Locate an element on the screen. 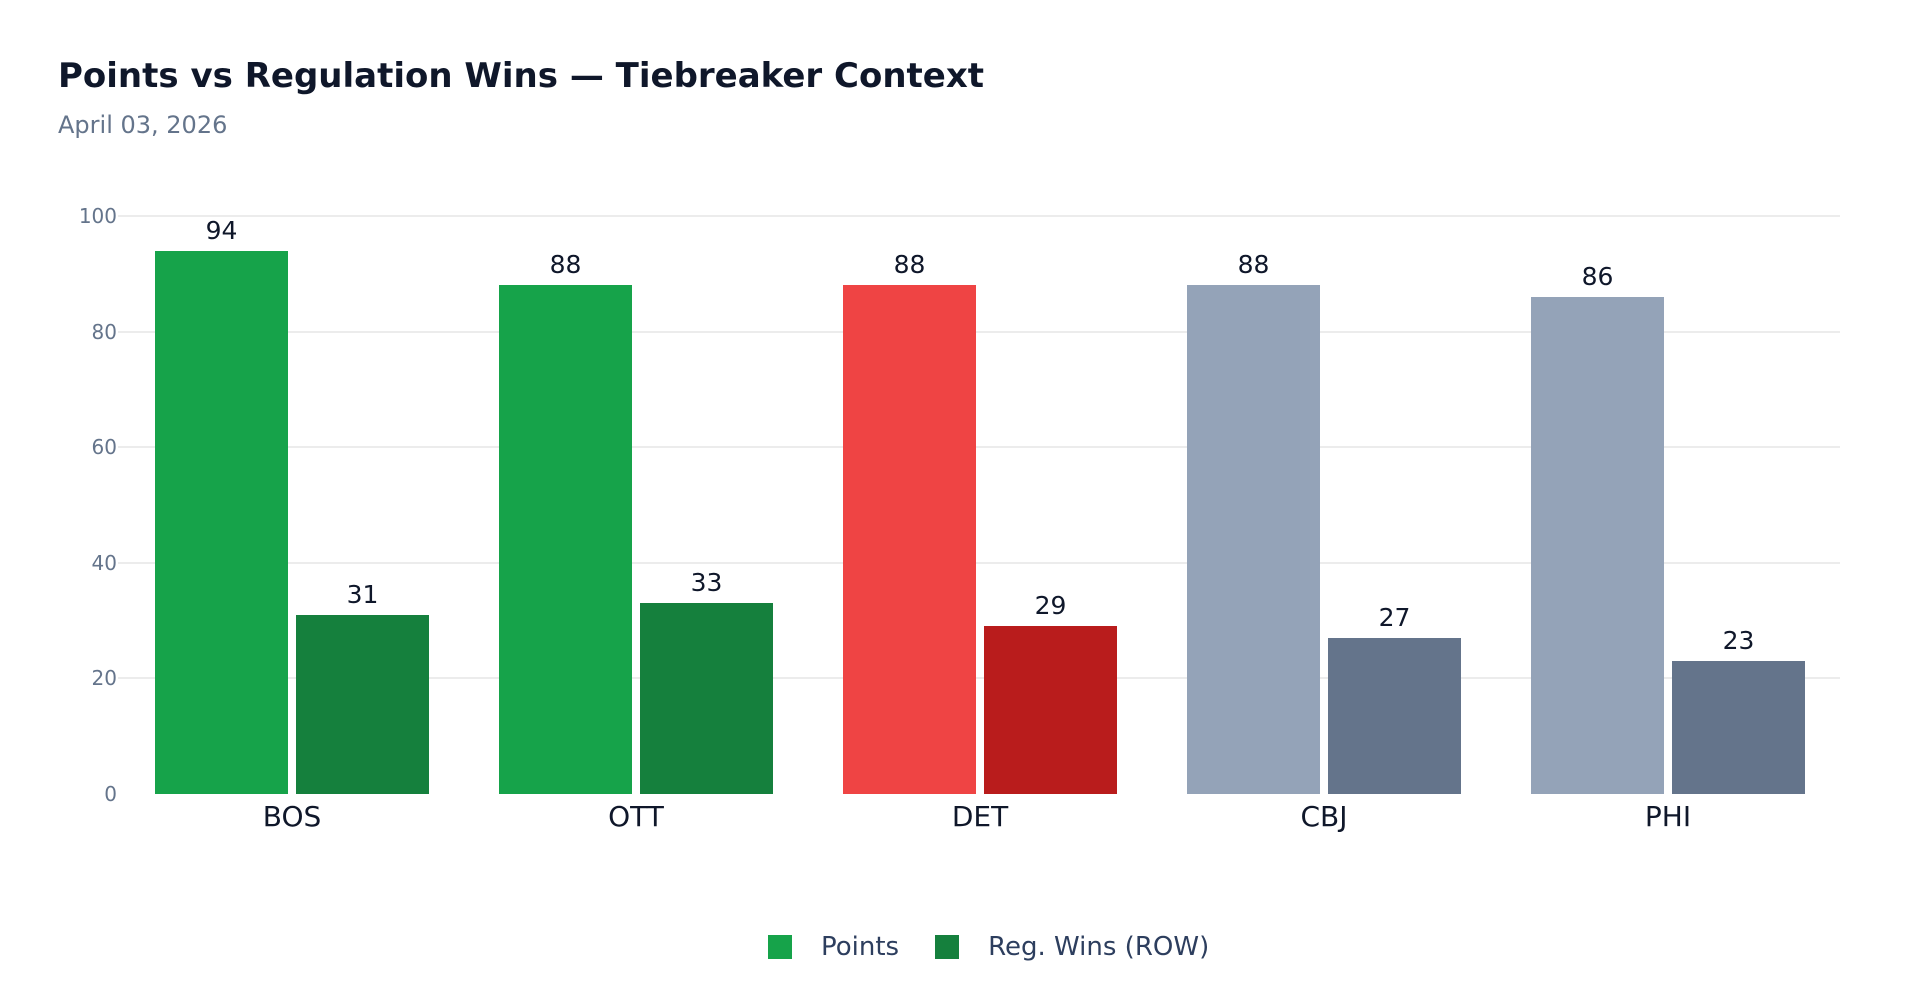 The height and width of the screenshot is (1000, 1920). bar-det-points is located at coordinates (909, 539).